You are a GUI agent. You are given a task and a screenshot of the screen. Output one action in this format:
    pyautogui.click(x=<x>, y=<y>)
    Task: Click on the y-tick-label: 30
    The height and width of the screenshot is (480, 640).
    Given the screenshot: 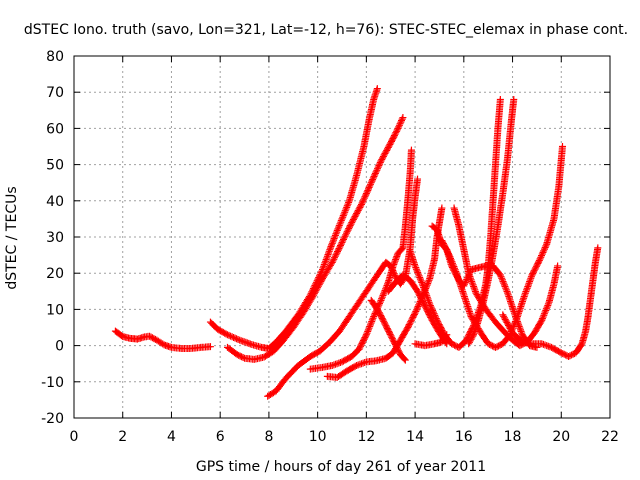 What is the action you would take?
    pyautogui.click(x=55, y=238)
    